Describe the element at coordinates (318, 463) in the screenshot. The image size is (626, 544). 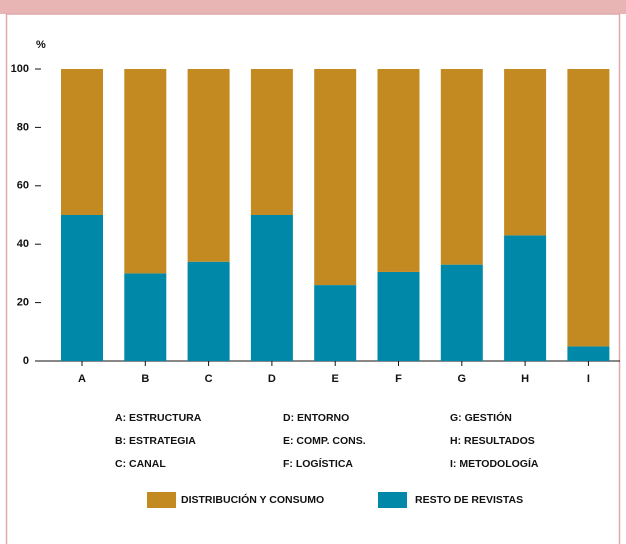
I see `category-note: F: LOGÍSTICA` at that location.